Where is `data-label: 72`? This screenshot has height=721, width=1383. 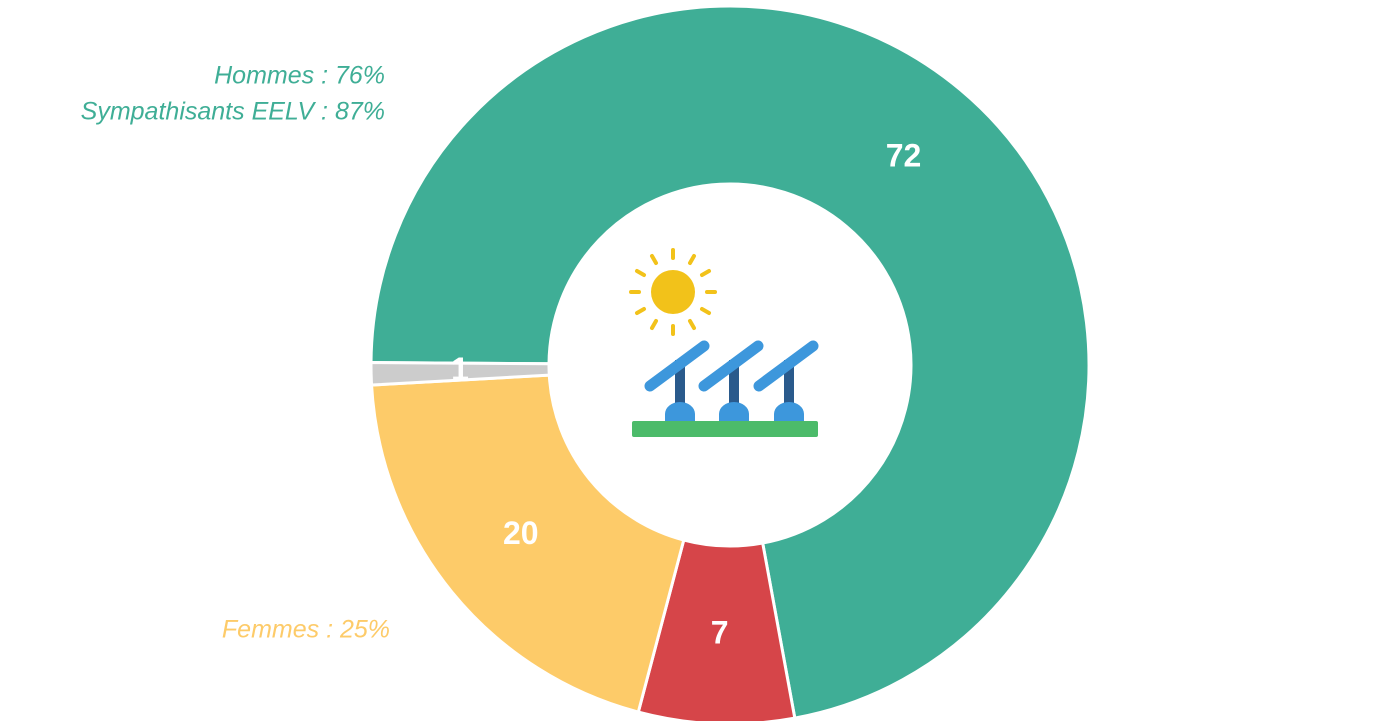
data-label: 72 is located at coordinates (904, 156).